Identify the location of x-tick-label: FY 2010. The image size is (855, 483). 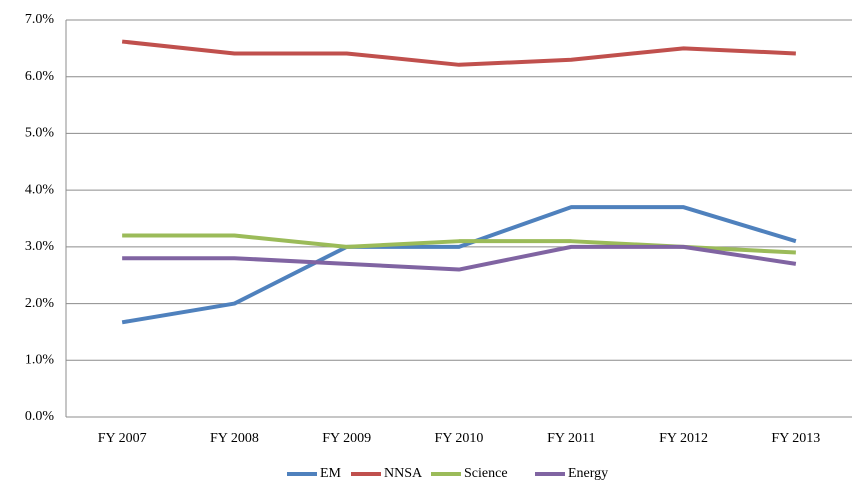
(459, 438).